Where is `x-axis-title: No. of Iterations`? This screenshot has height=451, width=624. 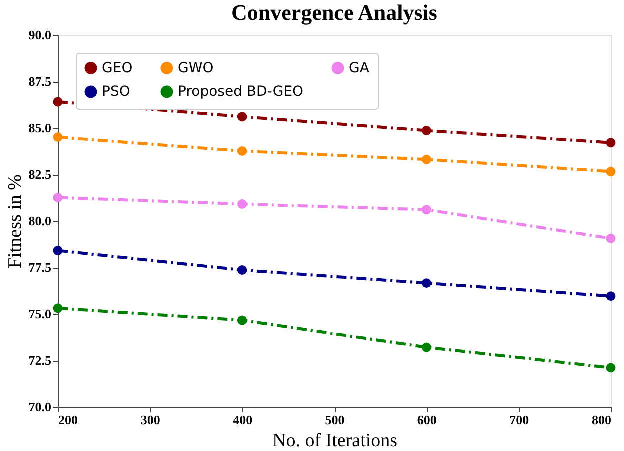 x-axis-title: No. of Iterations is located at coordinates (335, 440).